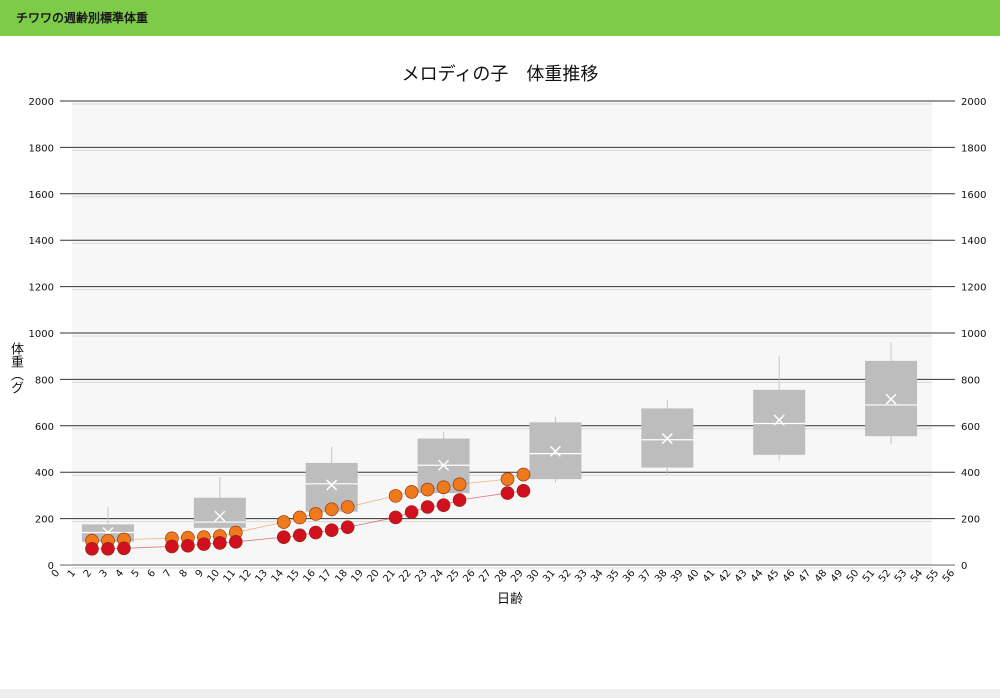  I want to click on y-tick-label-left: 0, so click(51, 566).